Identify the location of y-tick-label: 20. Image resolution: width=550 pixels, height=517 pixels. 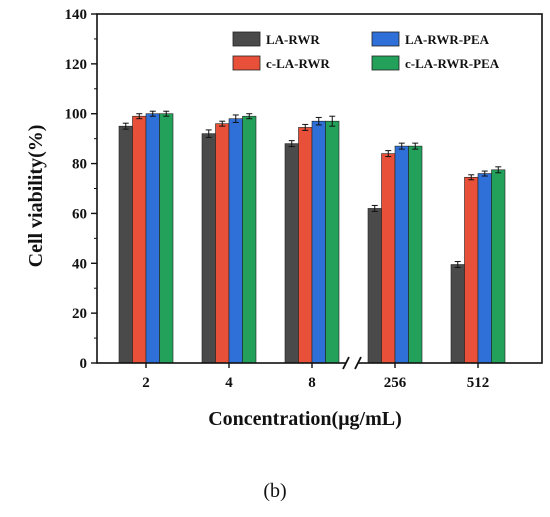
(79, 314).